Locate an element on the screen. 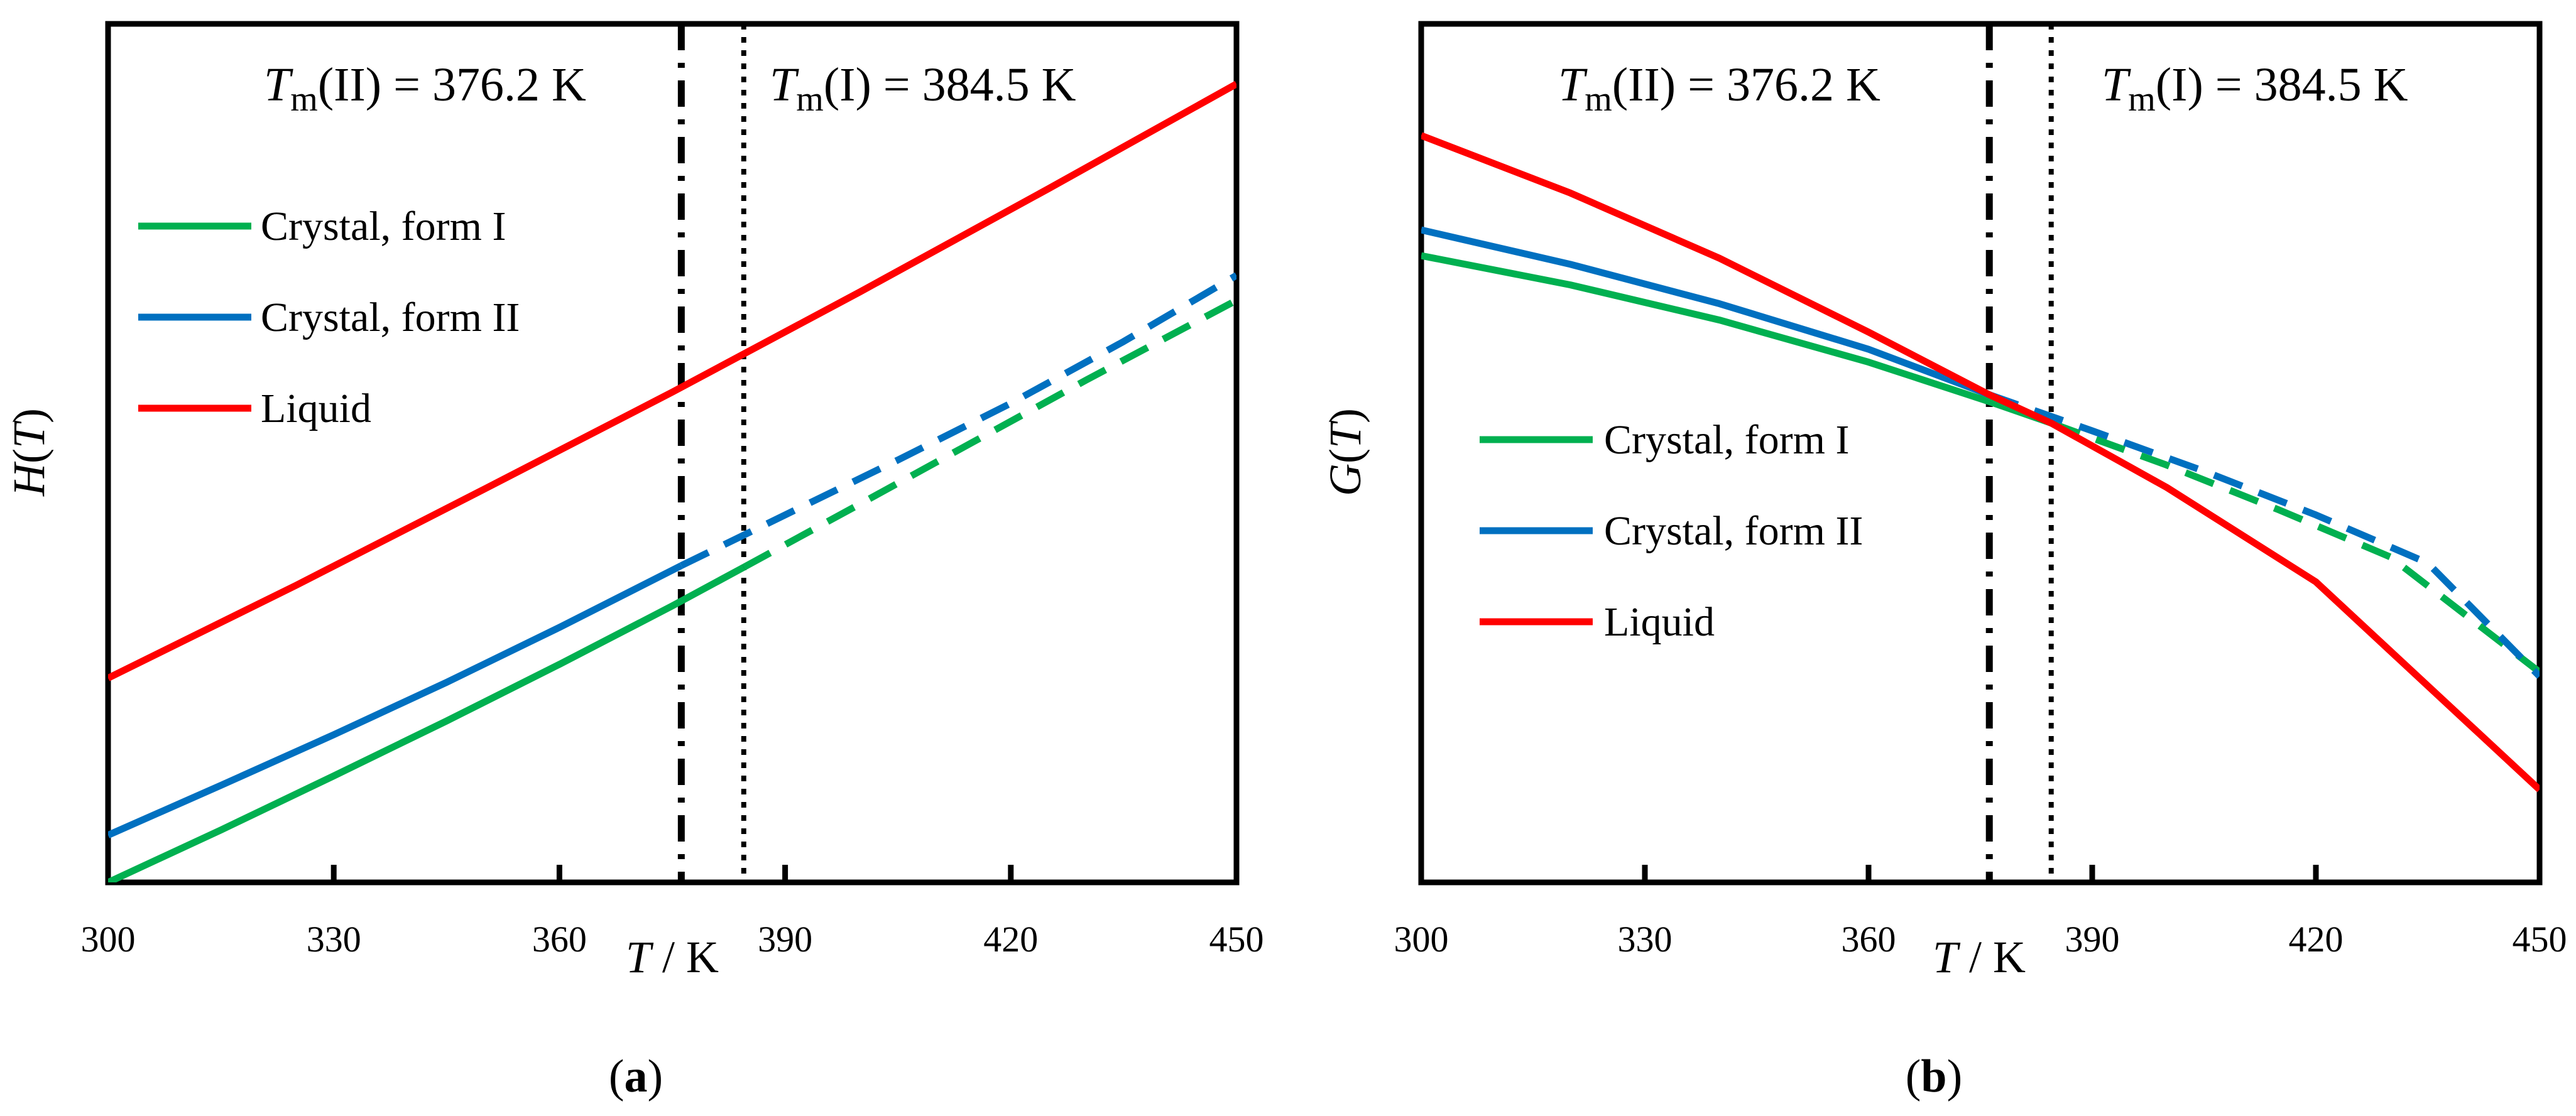 The image size is (2576, 1116). panel-label: (b) is located at coordinates (1934, 1076).